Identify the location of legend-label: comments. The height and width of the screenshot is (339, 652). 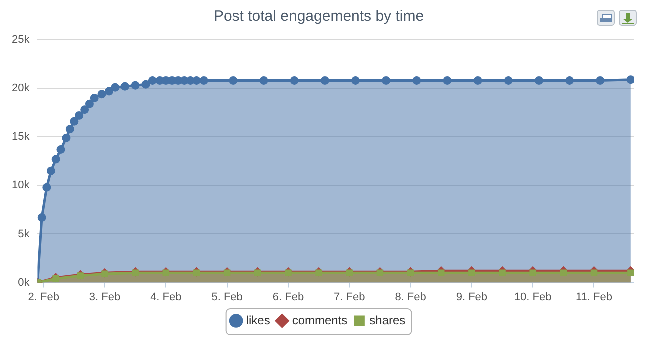
(320, 320).